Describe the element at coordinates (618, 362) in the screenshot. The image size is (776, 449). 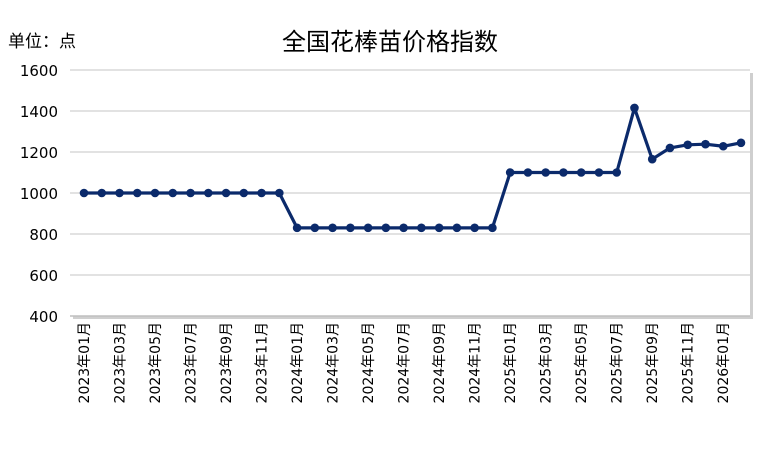
I see `x-tick-label: 2025年07月` at that location.